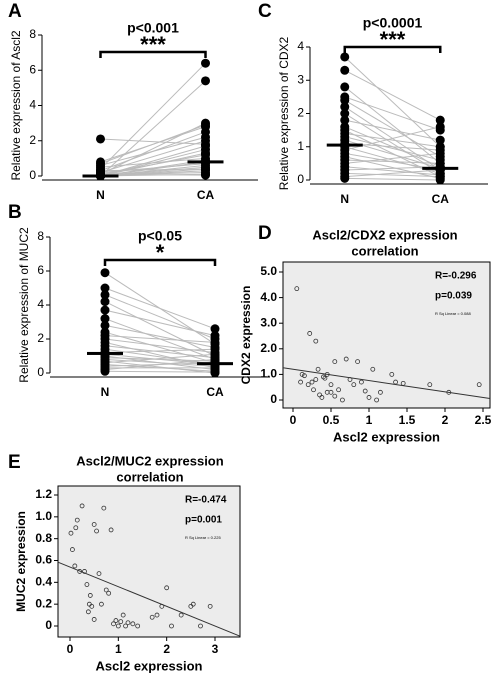 The width and height of the screenshot is (500, 695). Describe the element at coordinates (300, 79) in the screenshot. I see `y-tick-label: 3` at that location.